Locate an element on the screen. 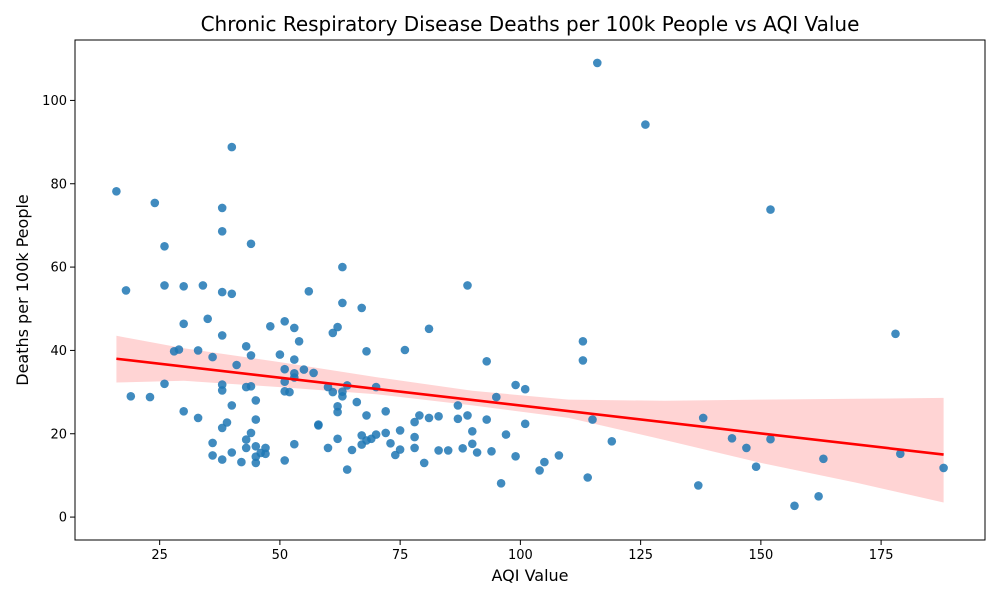 The height and width of the screenshot is (600, 1000). y-tick-label: 0 is located at coordinates (63, 518).